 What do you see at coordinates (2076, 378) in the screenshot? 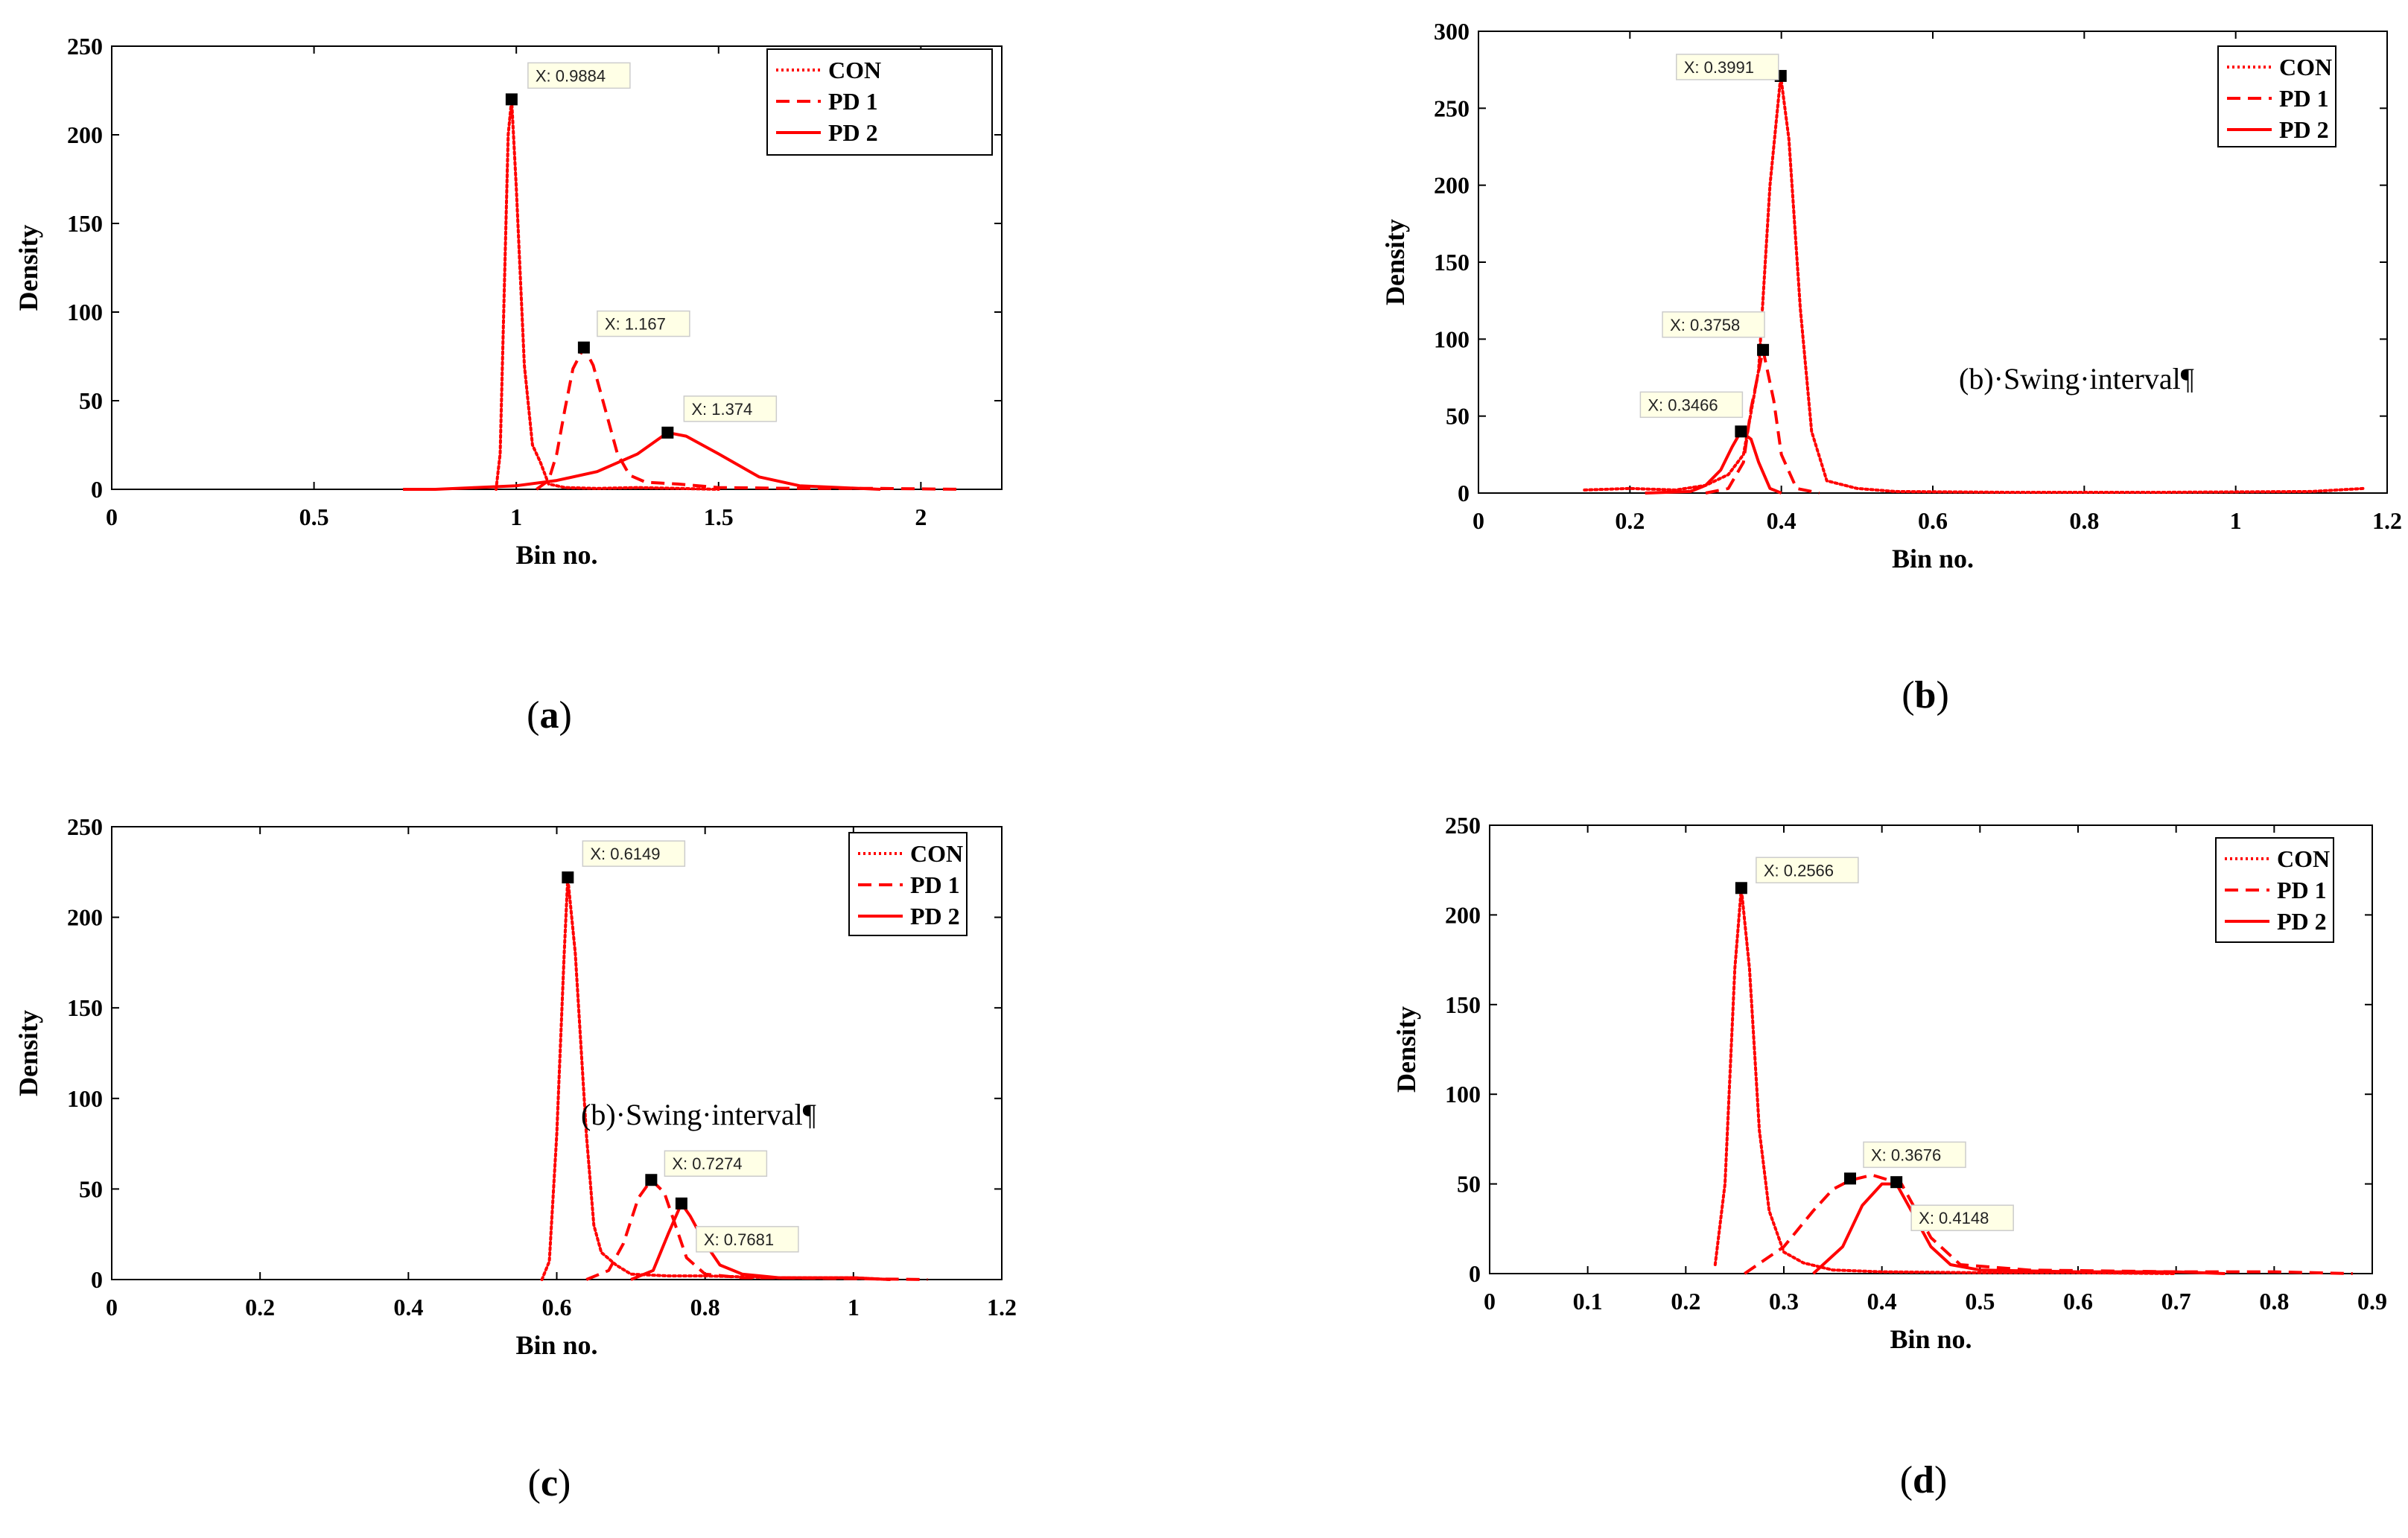
I see `stray-annotation: (b)·Swing·interval¶` at bounding box center [2076, 378].